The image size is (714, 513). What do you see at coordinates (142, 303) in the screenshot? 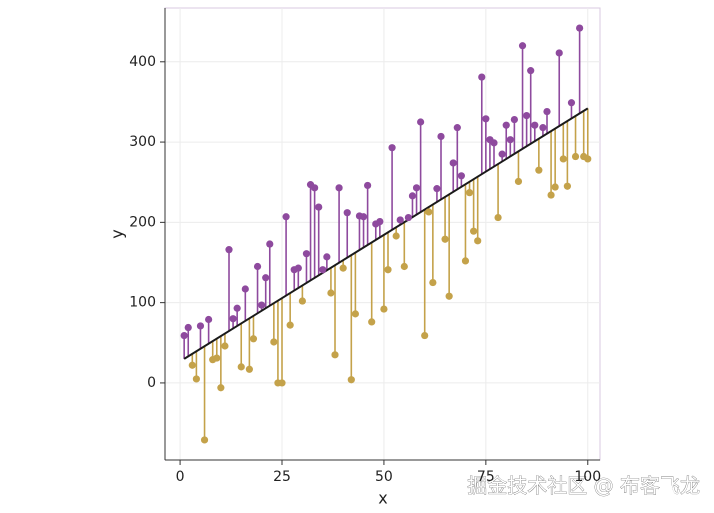
I see `y-tick-label: 100` at bounding box center [142, 303].